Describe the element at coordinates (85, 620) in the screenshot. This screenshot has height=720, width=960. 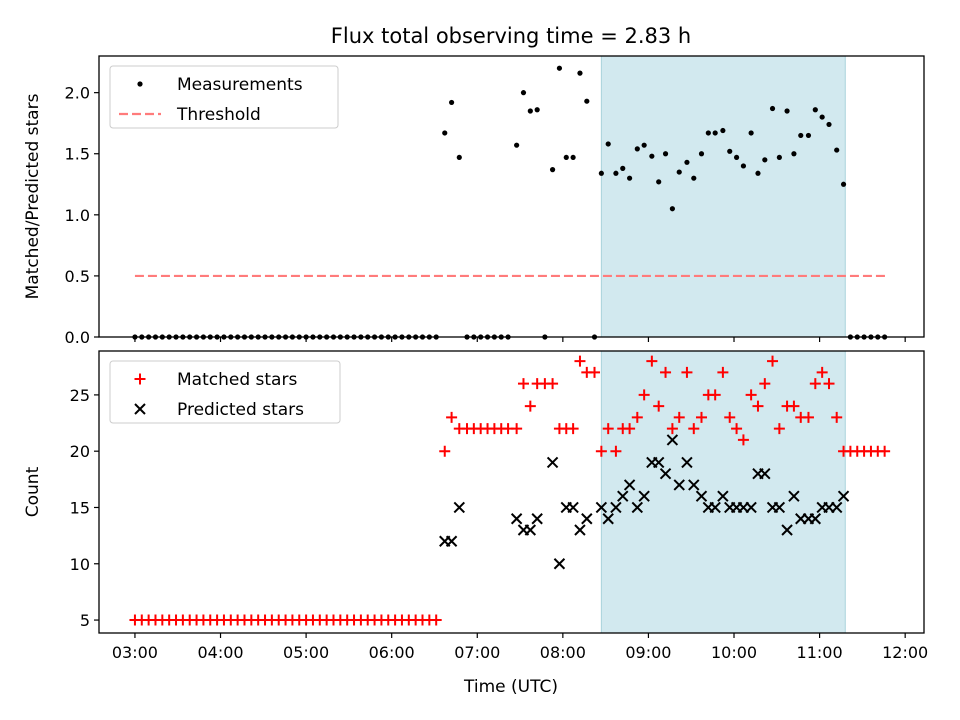
I see `y-tick-label: 5` at that location.